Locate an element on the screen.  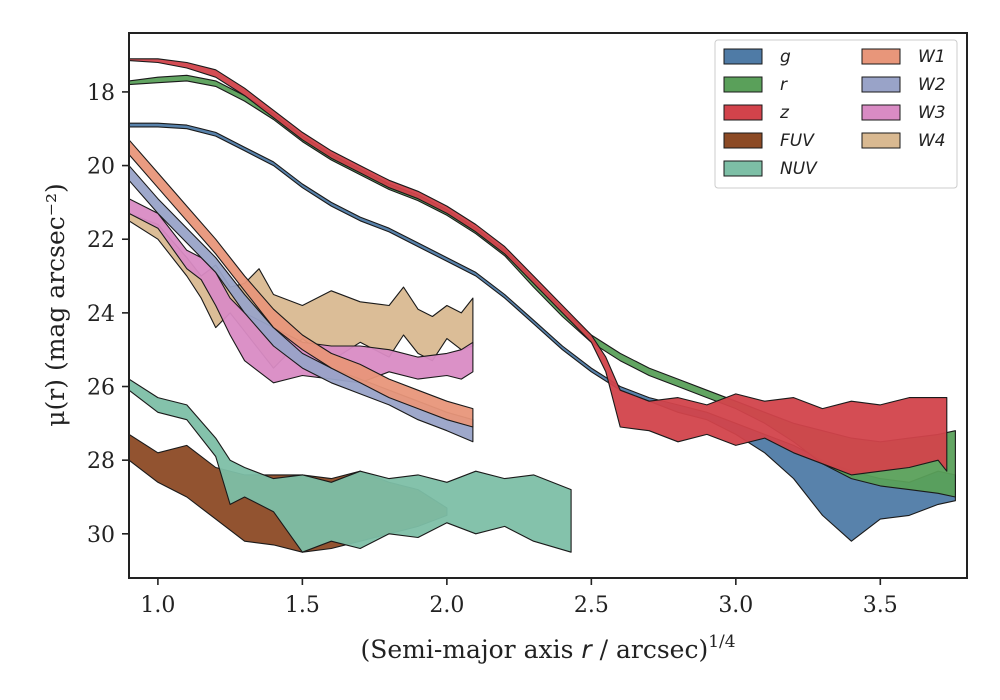
legend-label-w3: W3 is located at coordinates (932, 113).